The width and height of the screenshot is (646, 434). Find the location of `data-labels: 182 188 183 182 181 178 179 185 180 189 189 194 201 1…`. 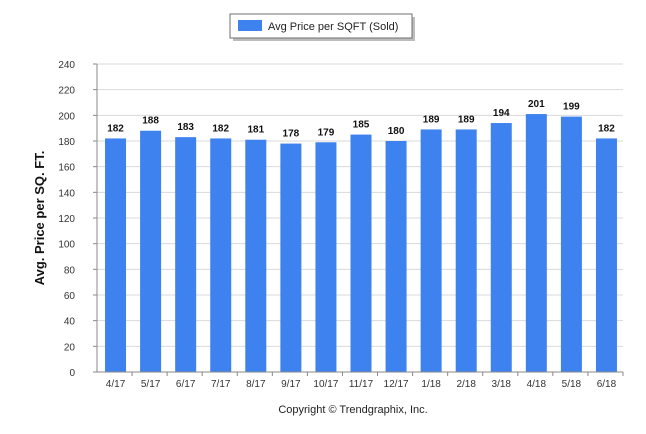

data-labels: 182 188 183 182 181 178 179 185 180 189 189 194 201 1… is located at coordinates (361, 119).